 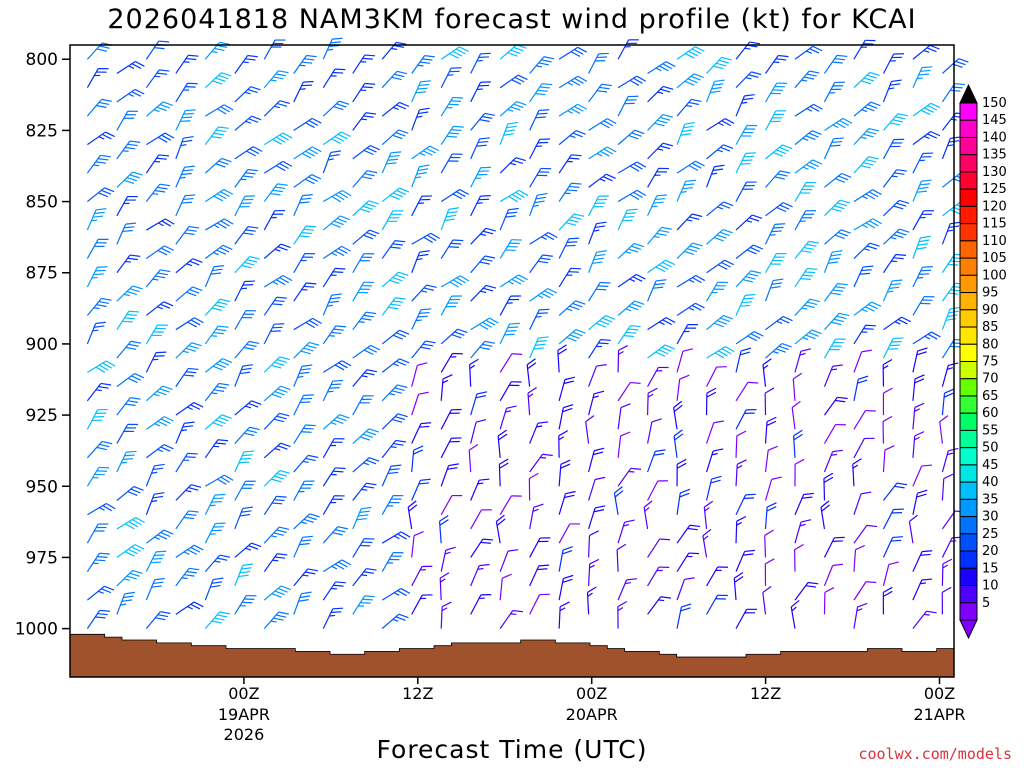 I want to click on y-tick-label: 975, so click(x=42, y=558).